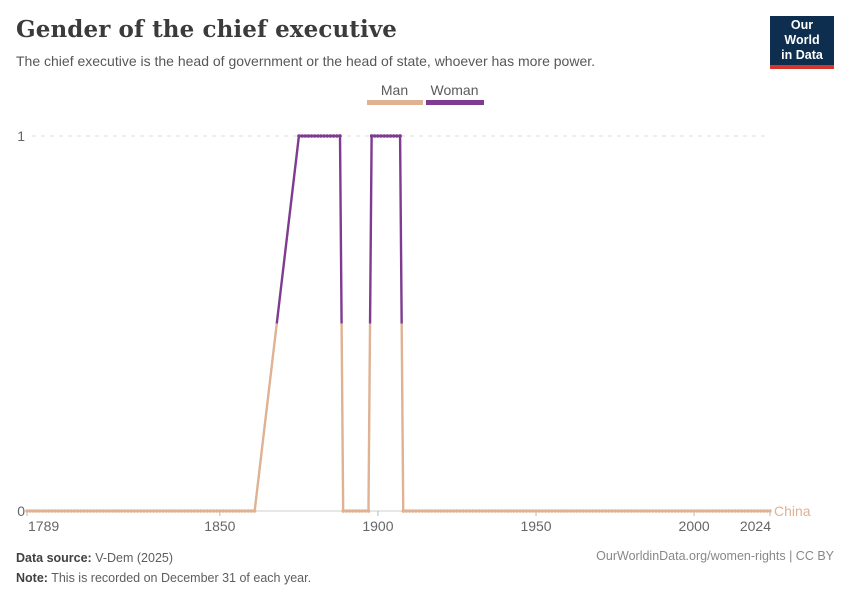 This screenshot has width=850, height=600. What do you see at coordinates (715, 556) in the screenshot?
I see `license-link: OurWorldinData.org/women-rights | CC BY` at bounding box center [715, 556].